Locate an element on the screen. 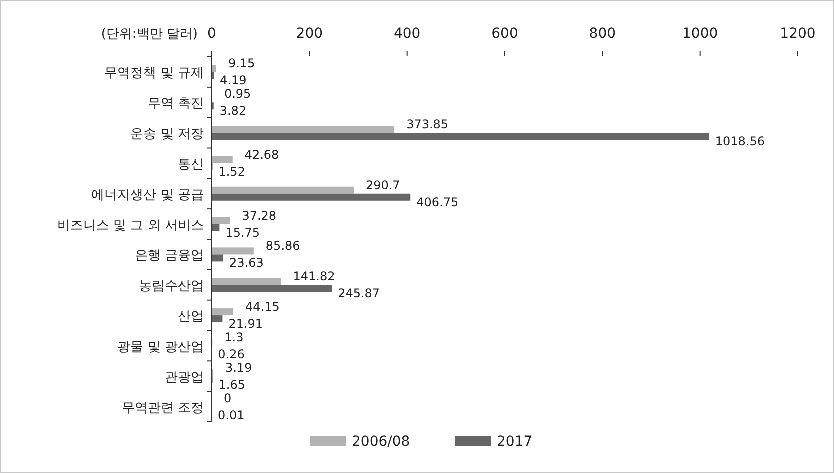 This screenshot has height=473, width=834. data-label: 406.75 is located at coordinates (437, 202).